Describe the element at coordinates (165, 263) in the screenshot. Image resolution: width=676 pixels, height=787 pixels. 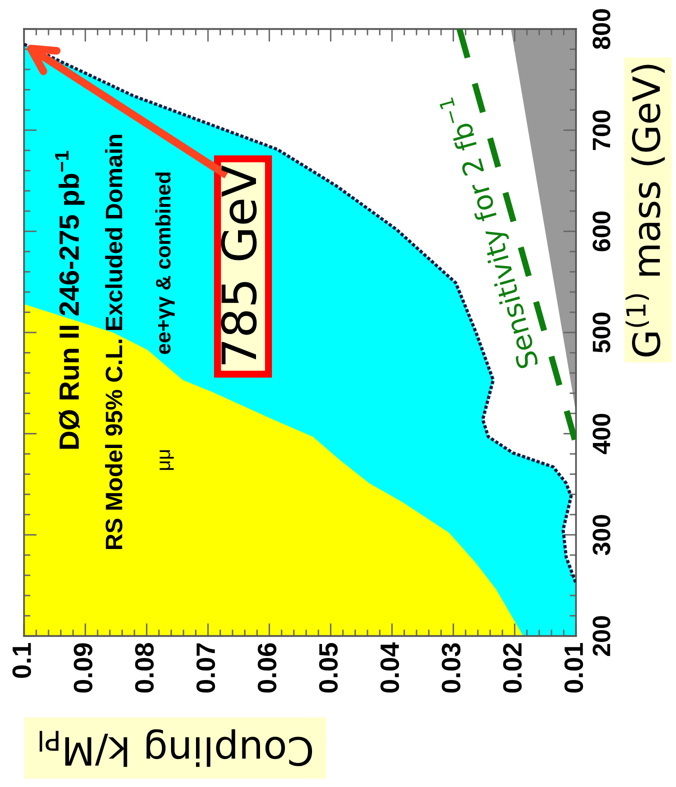
I see `series-label: ee+γγ & combined` at that location.